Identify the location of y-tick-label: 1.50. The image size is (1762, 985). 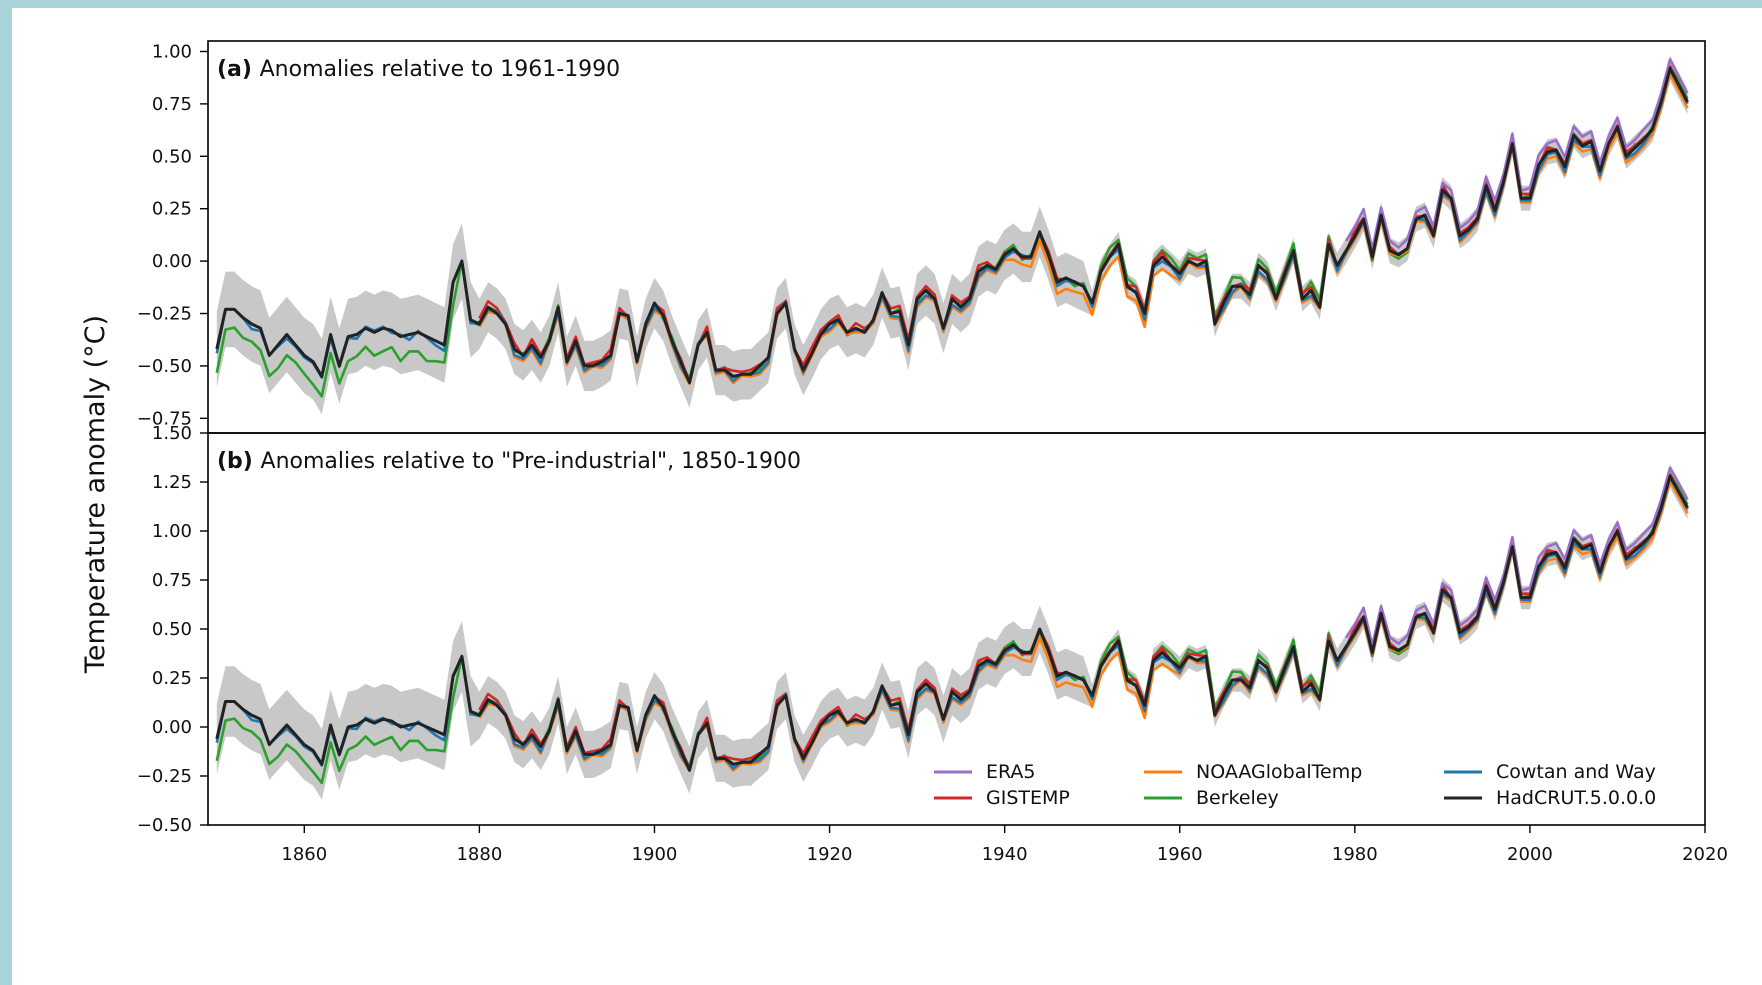
(172, 433).